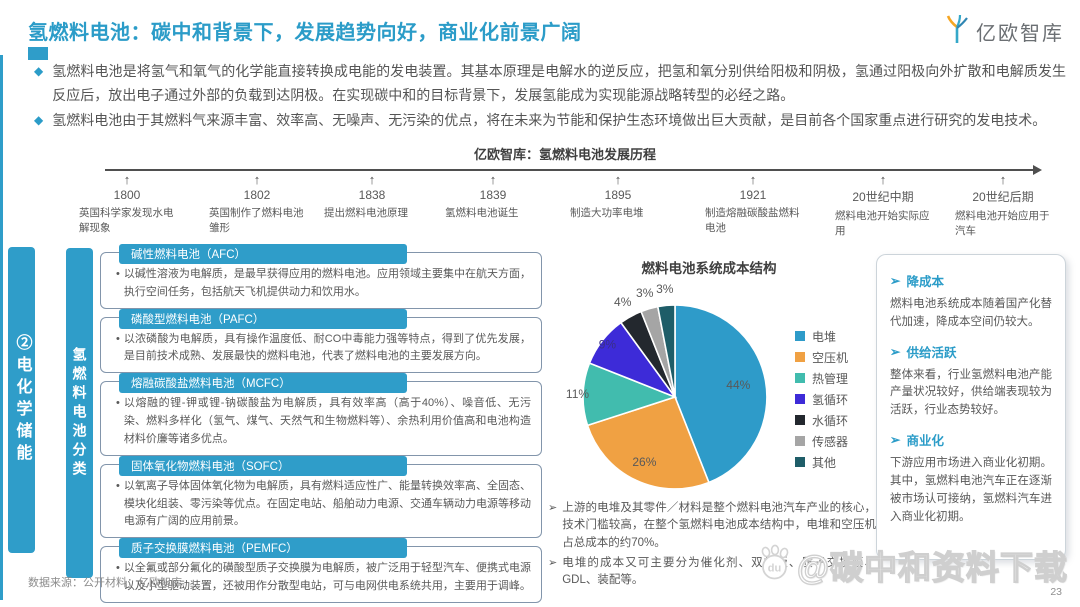  What do you see at coordinates (1037, 170) in the screenshot?
I see `timeline-arrowhead-icon` at bounding box center [1037, 170].